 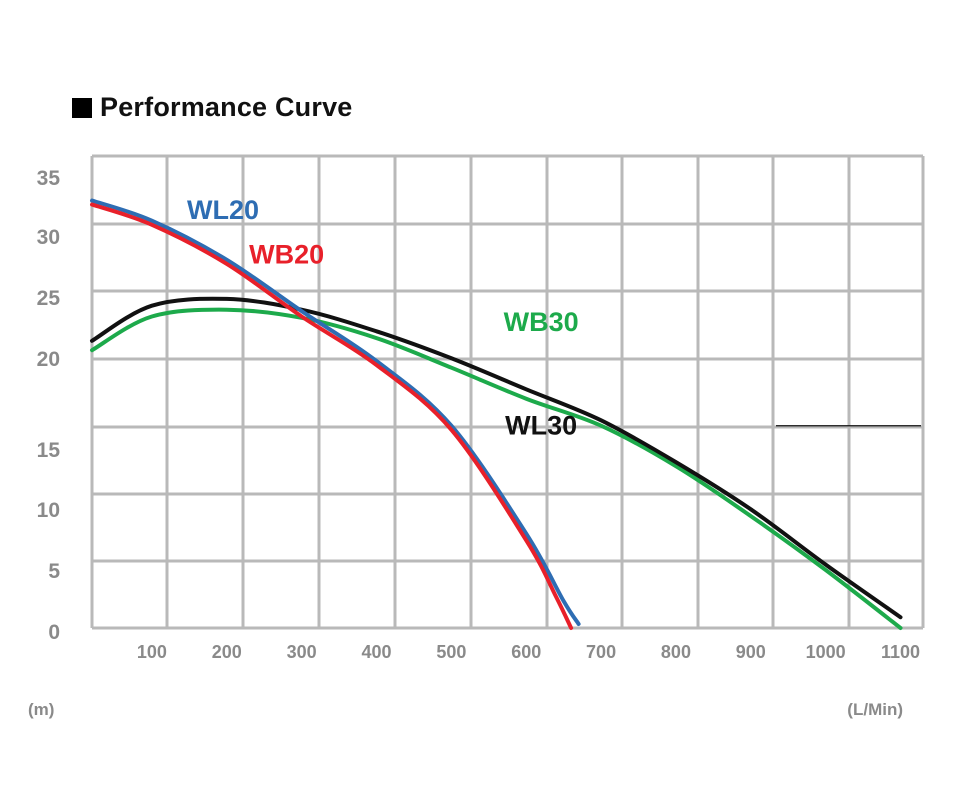 What do you see at coordinates (826, 652) in the screenshot?
I see `x-tick-label: 1000` at bounding box center [826, 652].